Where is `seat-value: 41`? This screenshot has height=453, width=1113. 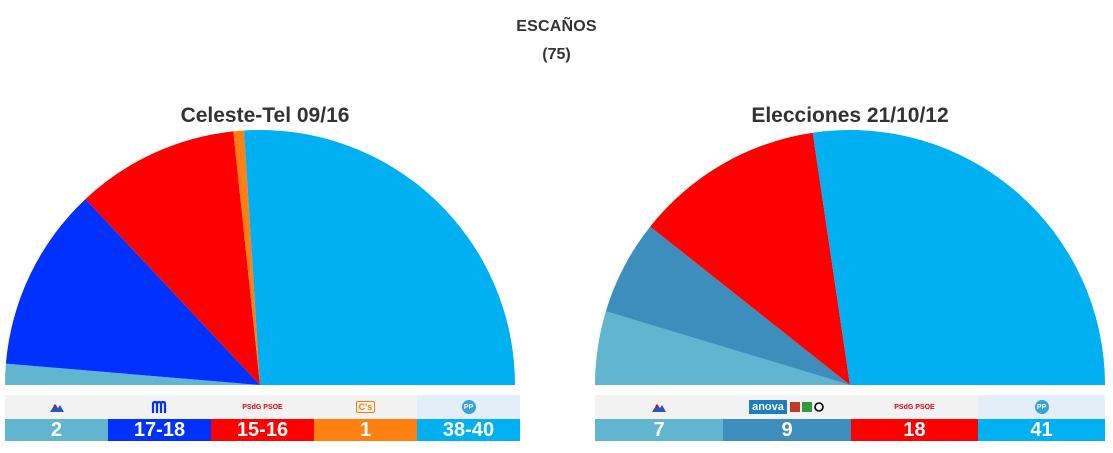 seat-value: 41 is located at coordinates (1041, 430).